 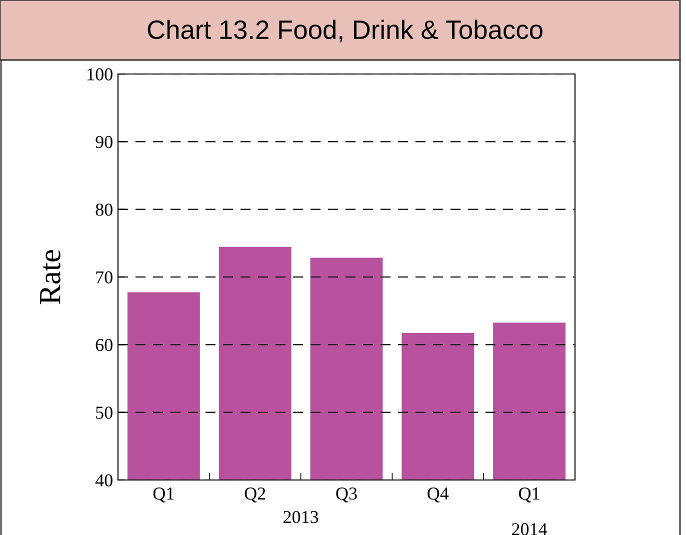 I want to click on text: 2013, so click(x=301, y=517).